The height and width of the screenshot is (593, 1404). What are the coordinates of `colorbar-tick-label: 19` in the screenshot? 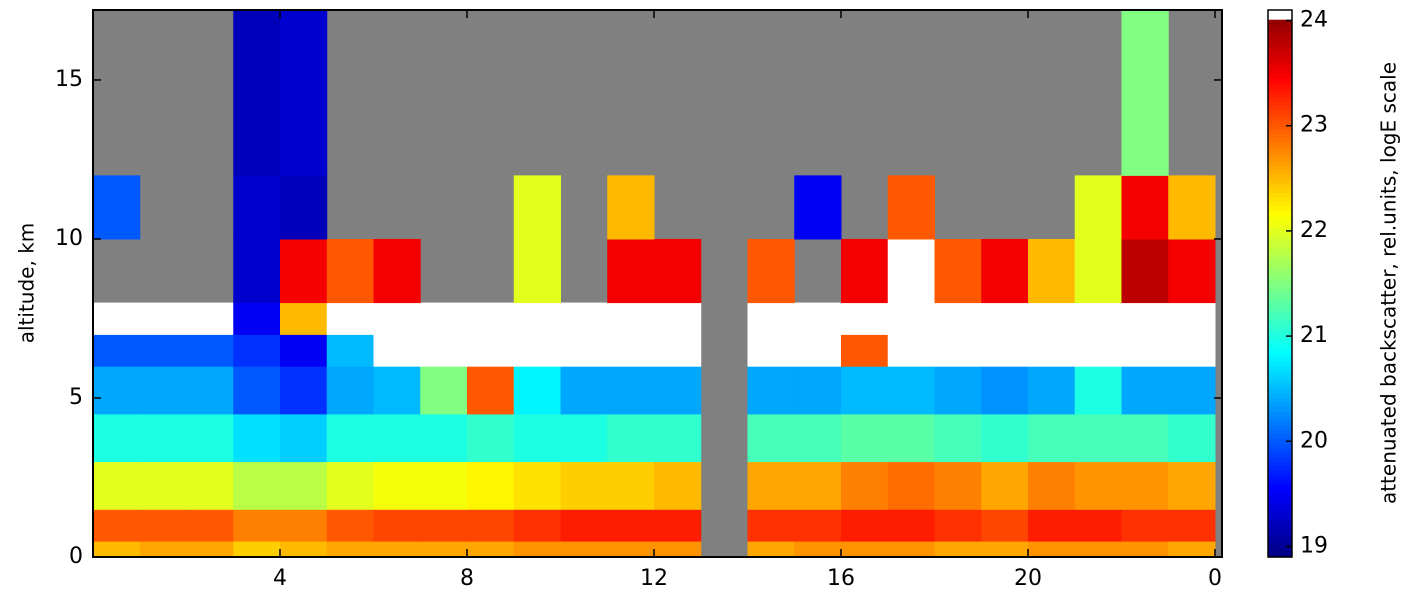 It's located at (1314, 545).